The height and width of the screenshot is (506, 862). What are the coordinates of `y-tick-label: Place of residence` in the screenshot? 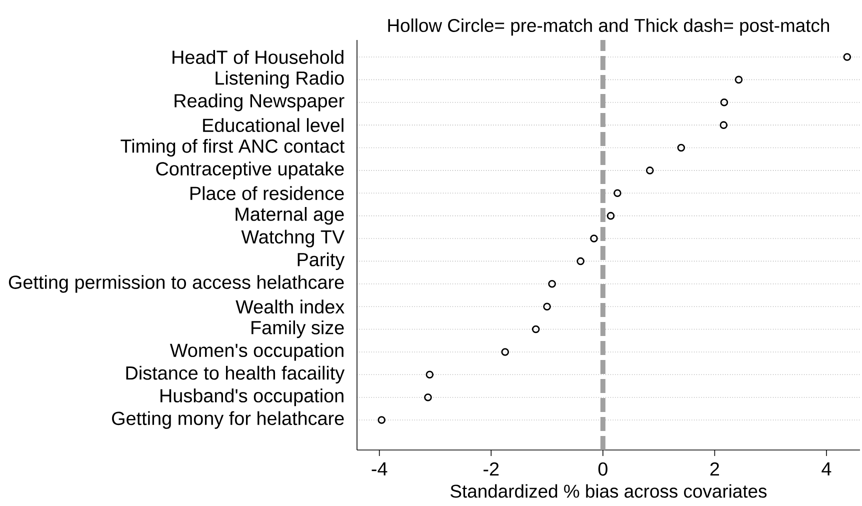 It's located at (267, 193).